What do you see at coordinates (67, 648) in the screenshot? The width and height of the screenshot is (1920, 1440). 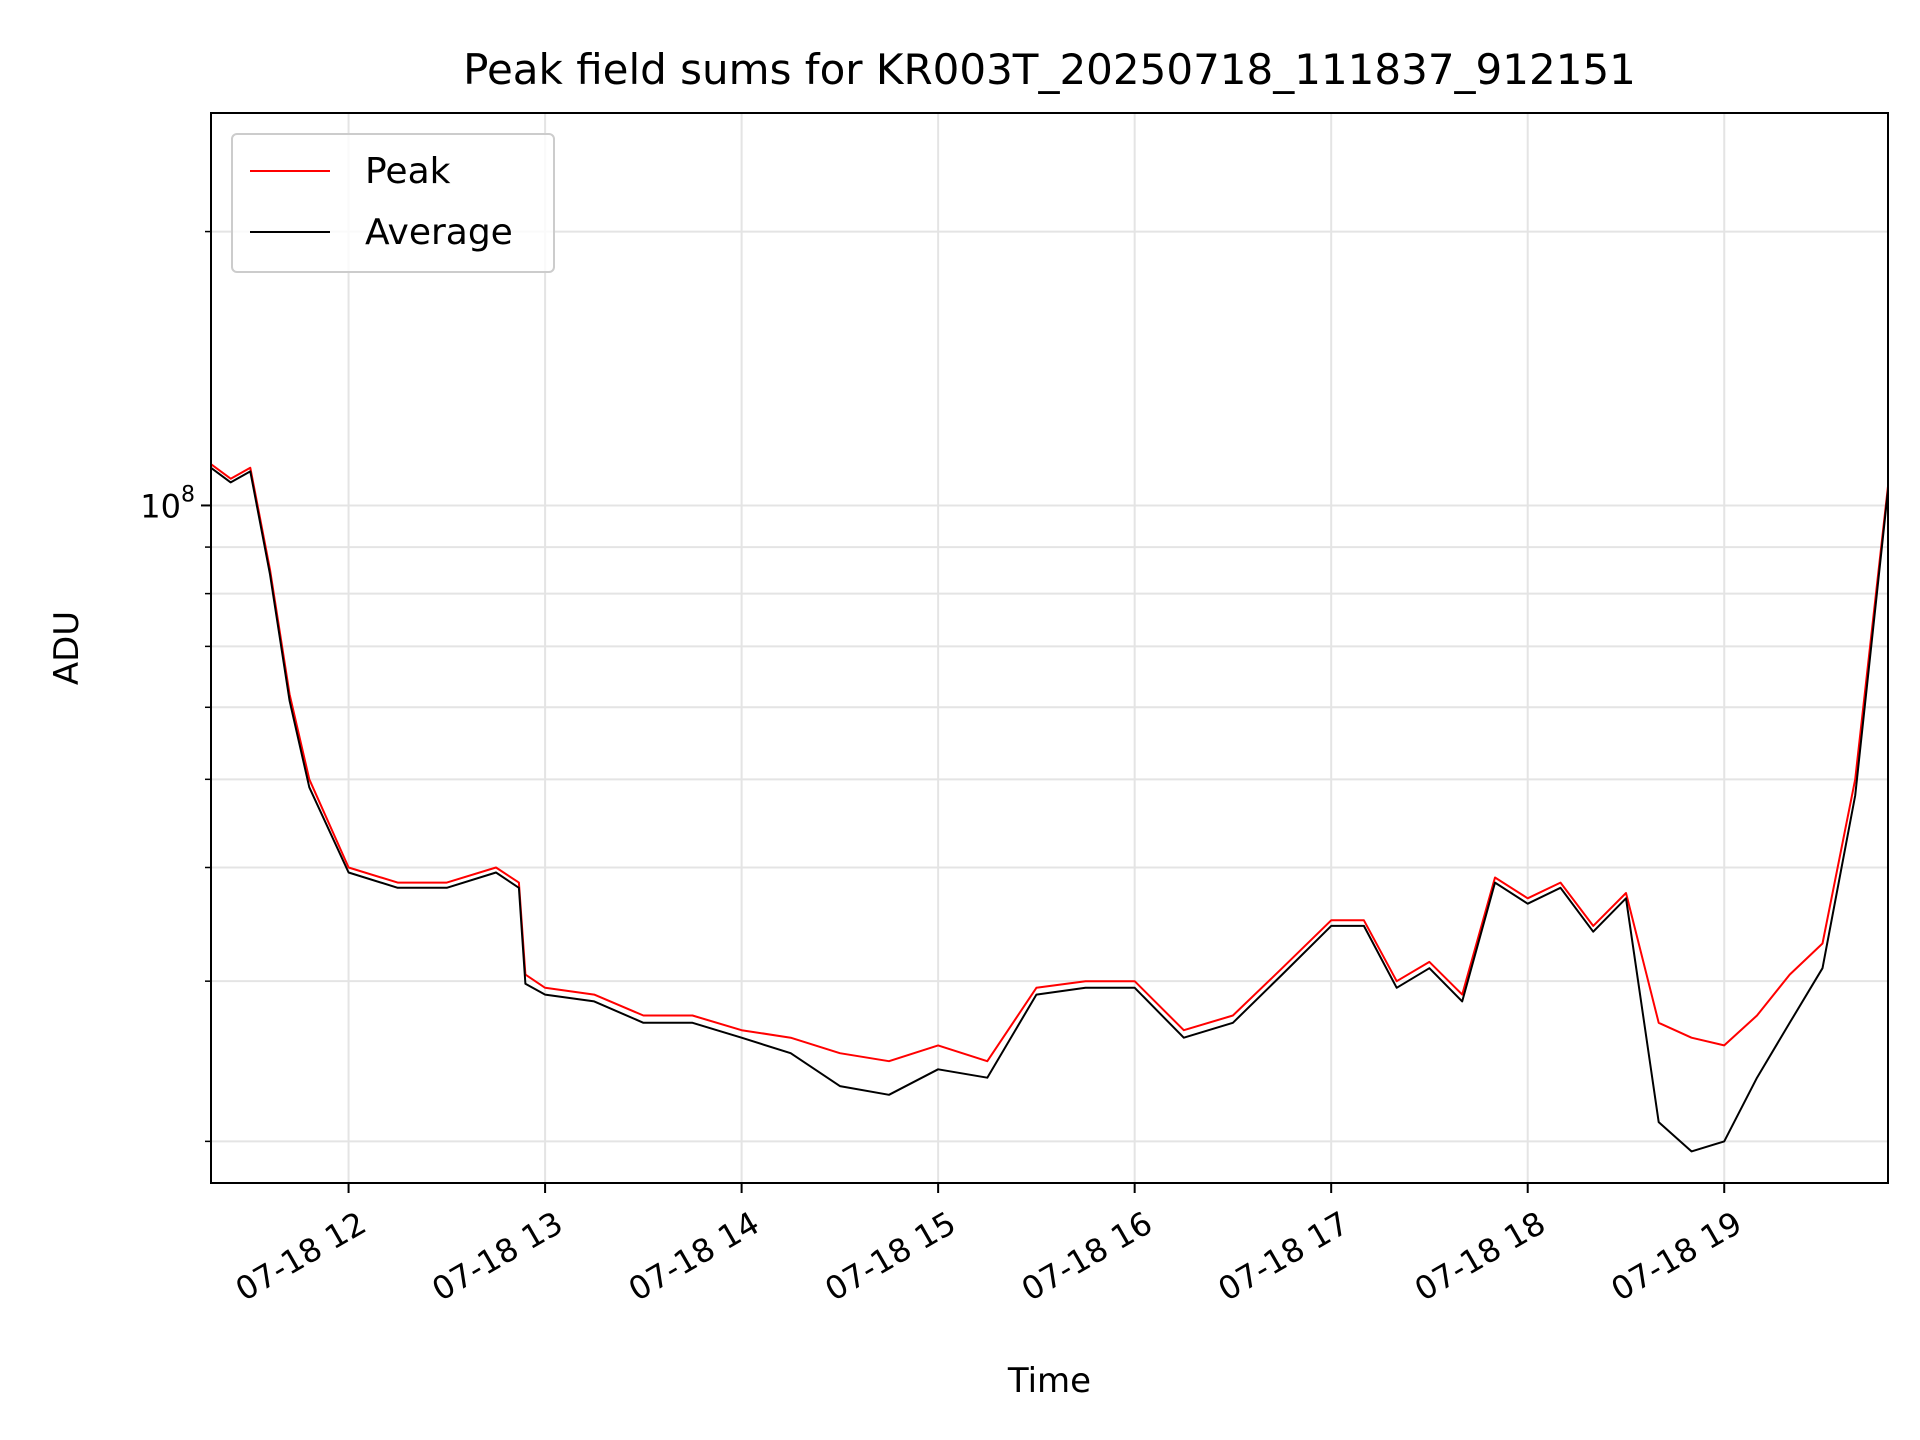 I see `y-axis-label: ADU` at bounding box center [67, 648].